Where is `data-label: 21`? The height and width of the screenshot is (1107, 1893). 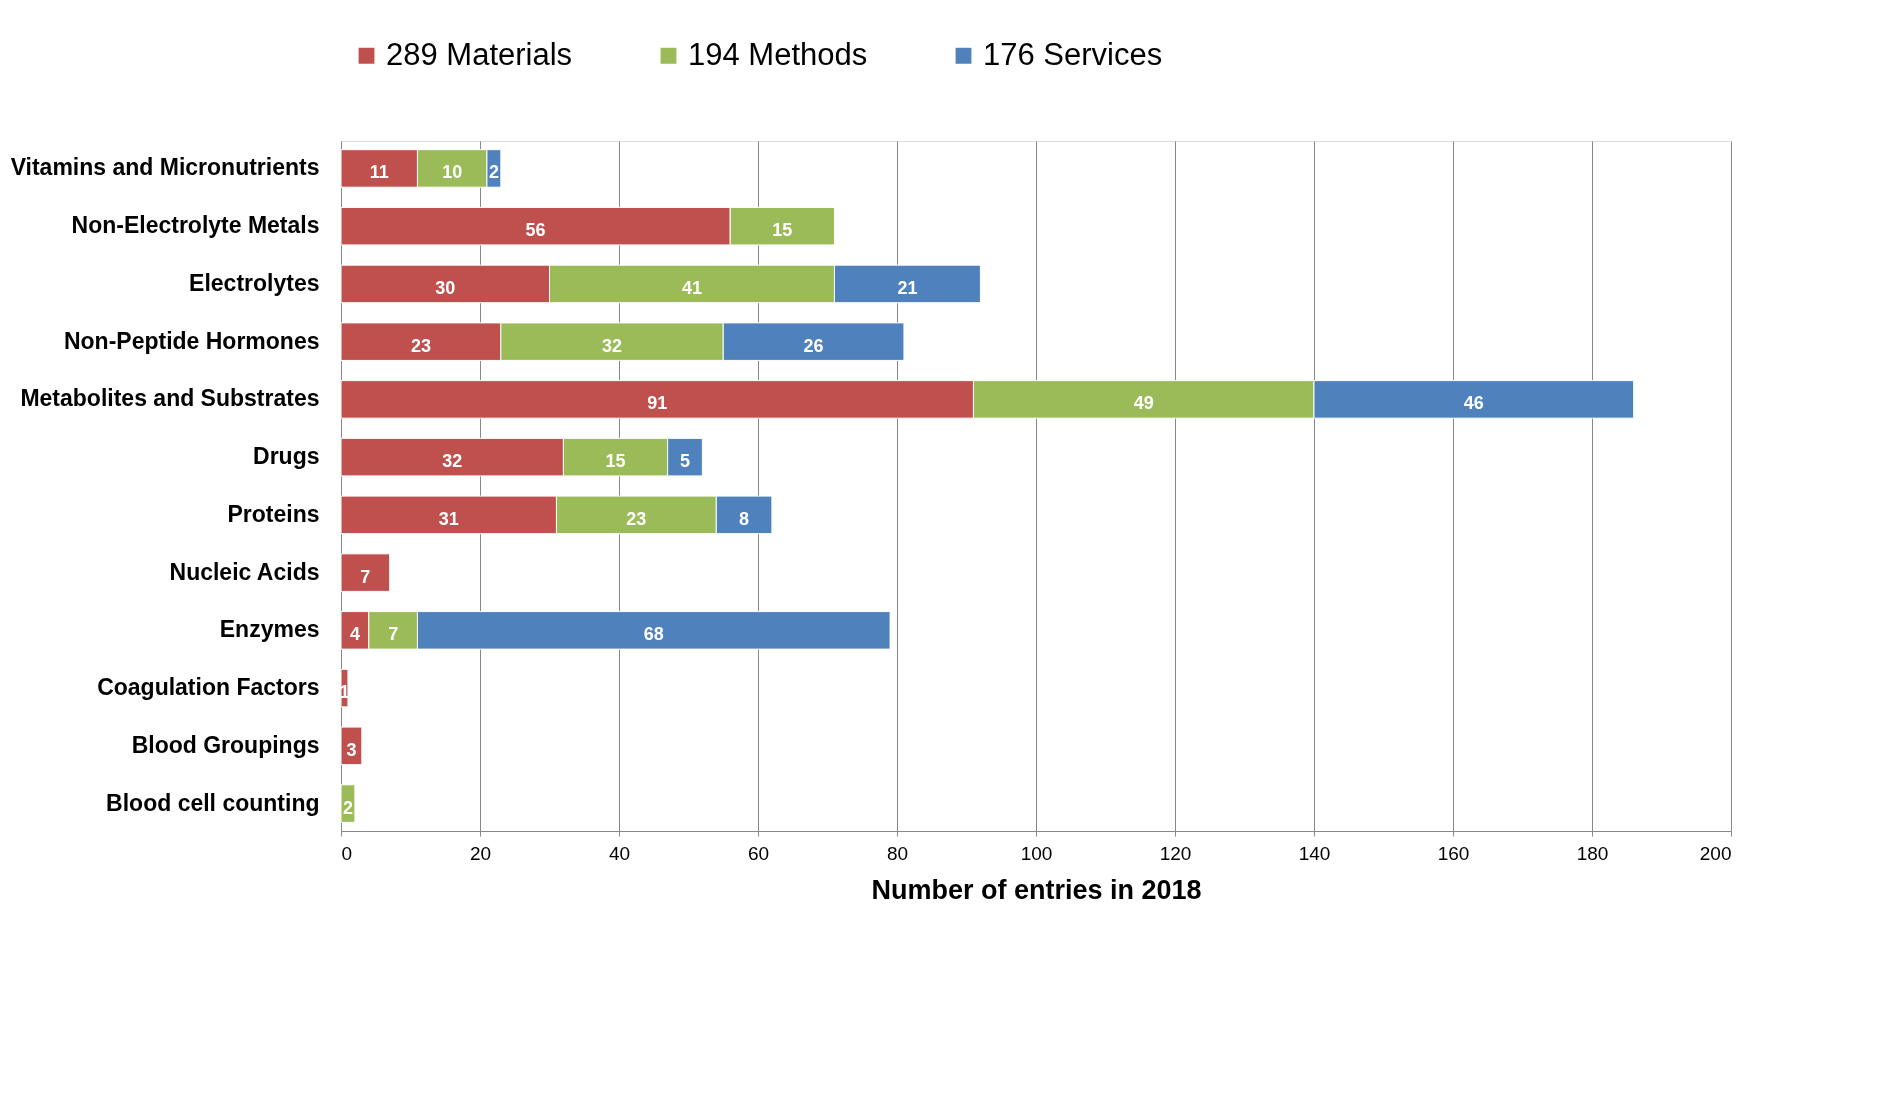 data-label: 21 is located at coordinates (907, 287).